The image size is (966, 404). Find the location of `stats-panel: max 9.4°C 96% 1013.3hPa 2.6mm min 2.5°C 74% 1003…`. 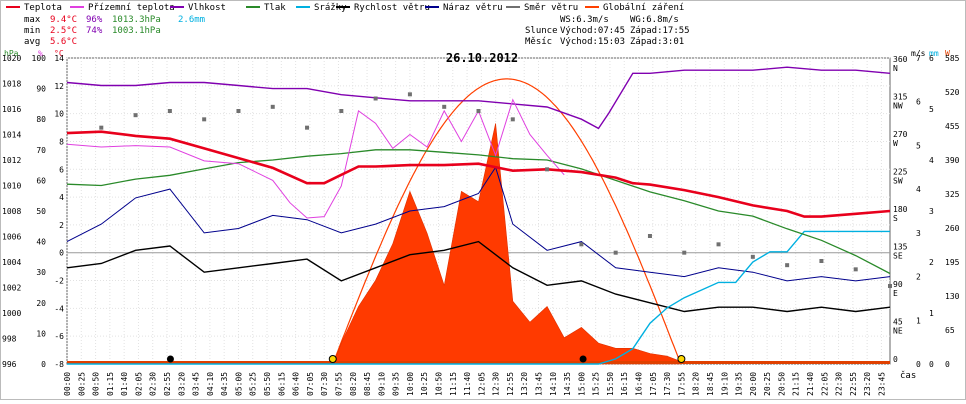

stats-panel: max 9.4°C 96% 1013.3hPa 2.6mm min 2.5°C 74% 1003… is located at coordinates (357, 31).